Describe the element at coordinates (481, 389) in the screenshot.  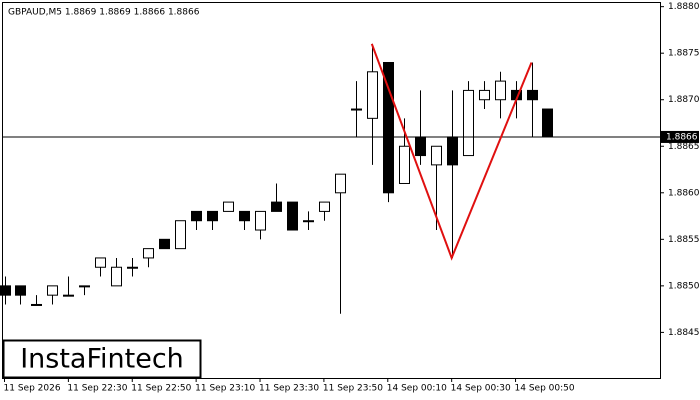
I see `x-tick-label: 14 Sep 00:30` at that location.